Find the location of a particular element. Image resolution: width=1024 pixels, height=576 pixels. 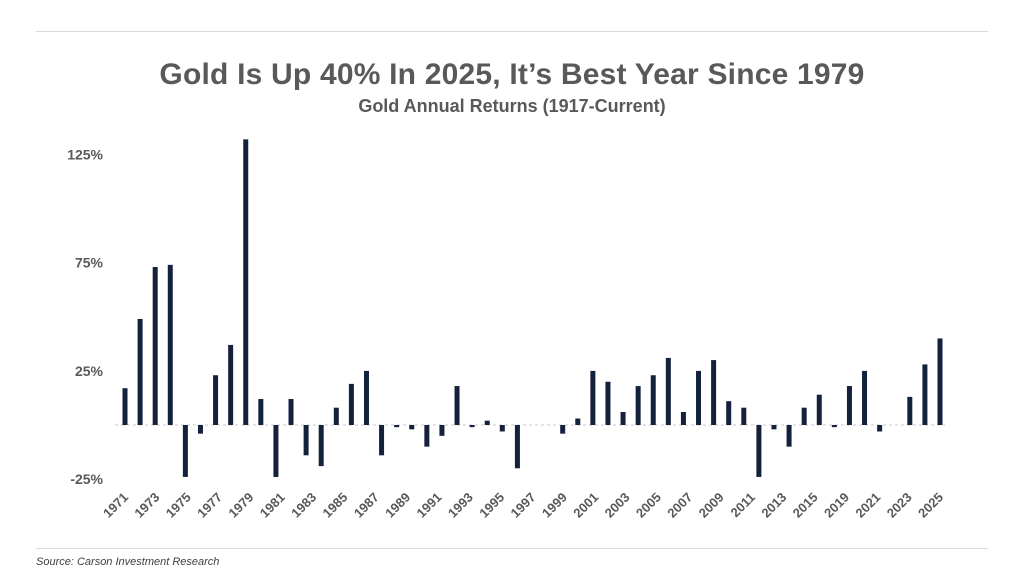

bar-2003 is located at coordinates (608, 403).